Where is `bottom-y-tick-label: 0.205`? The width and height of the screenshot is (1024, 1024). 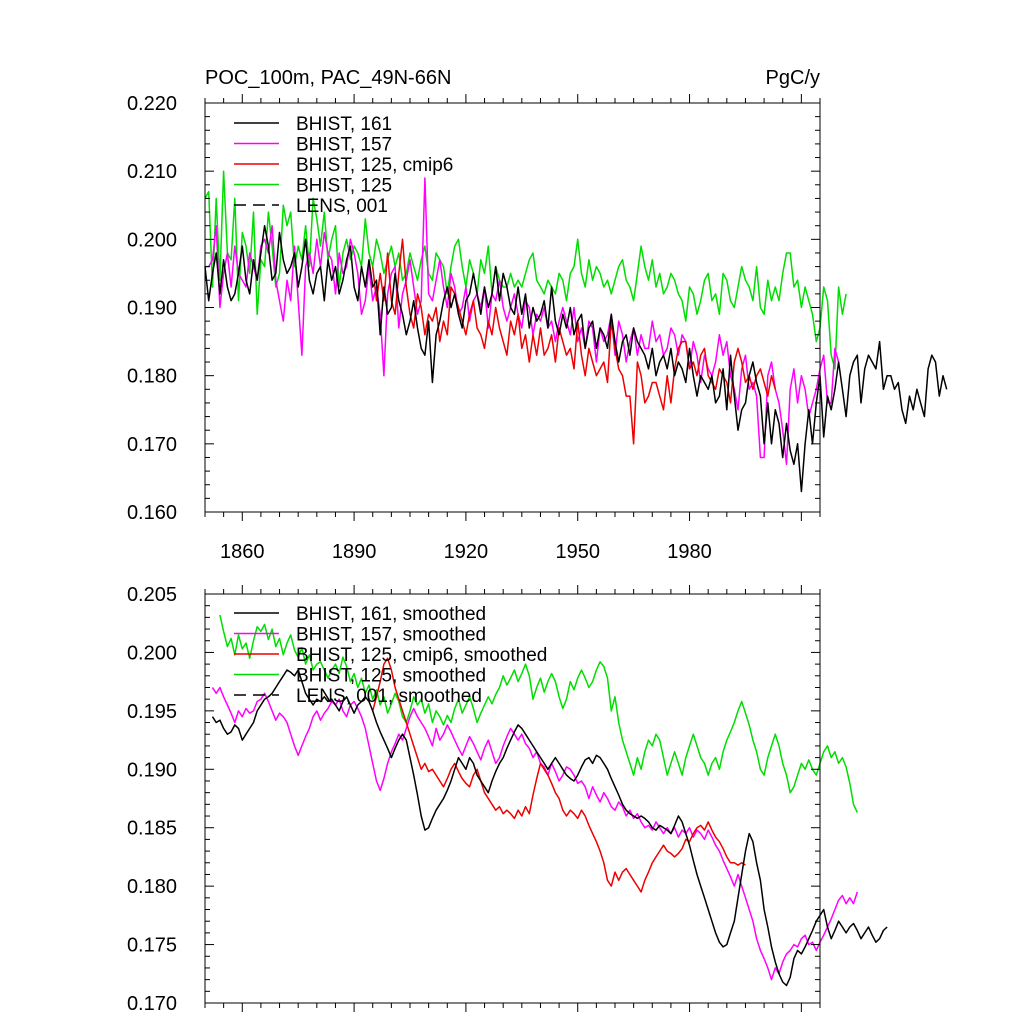
bottom-y-tick-label: 0.205 is located at coordinates (152, 595).